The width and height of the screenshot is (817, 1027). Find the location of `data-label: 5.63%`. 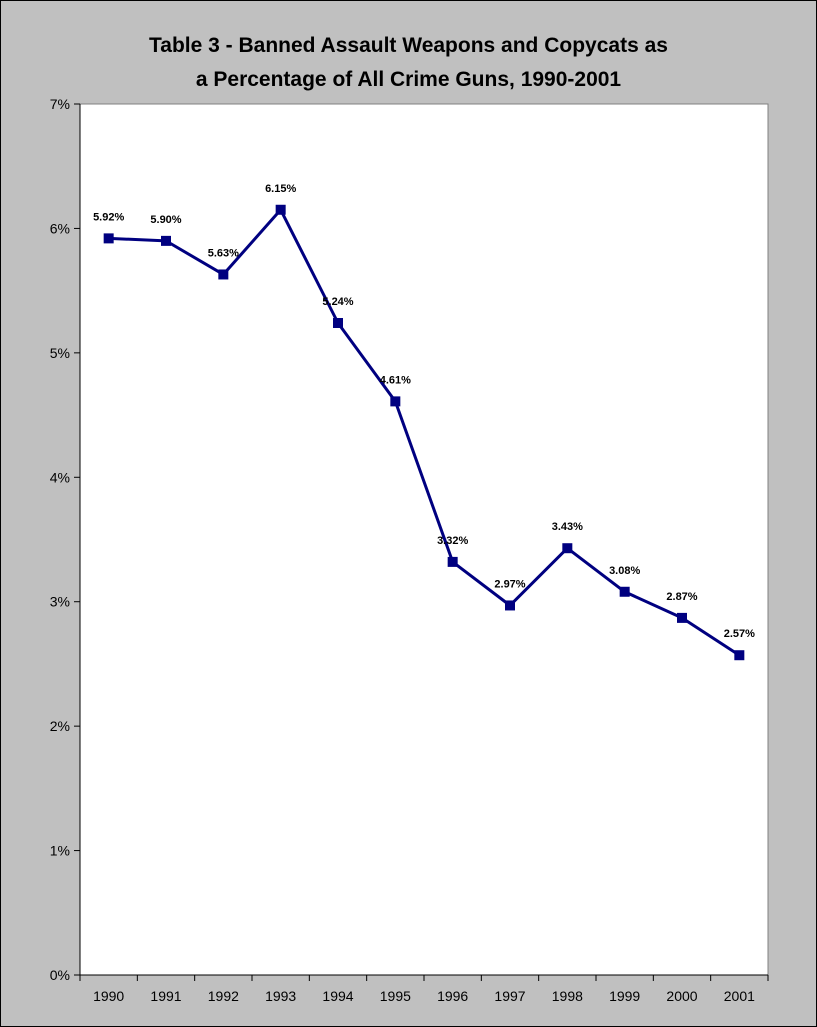

data-label: 5.63% is located at coordinates (223, 253).